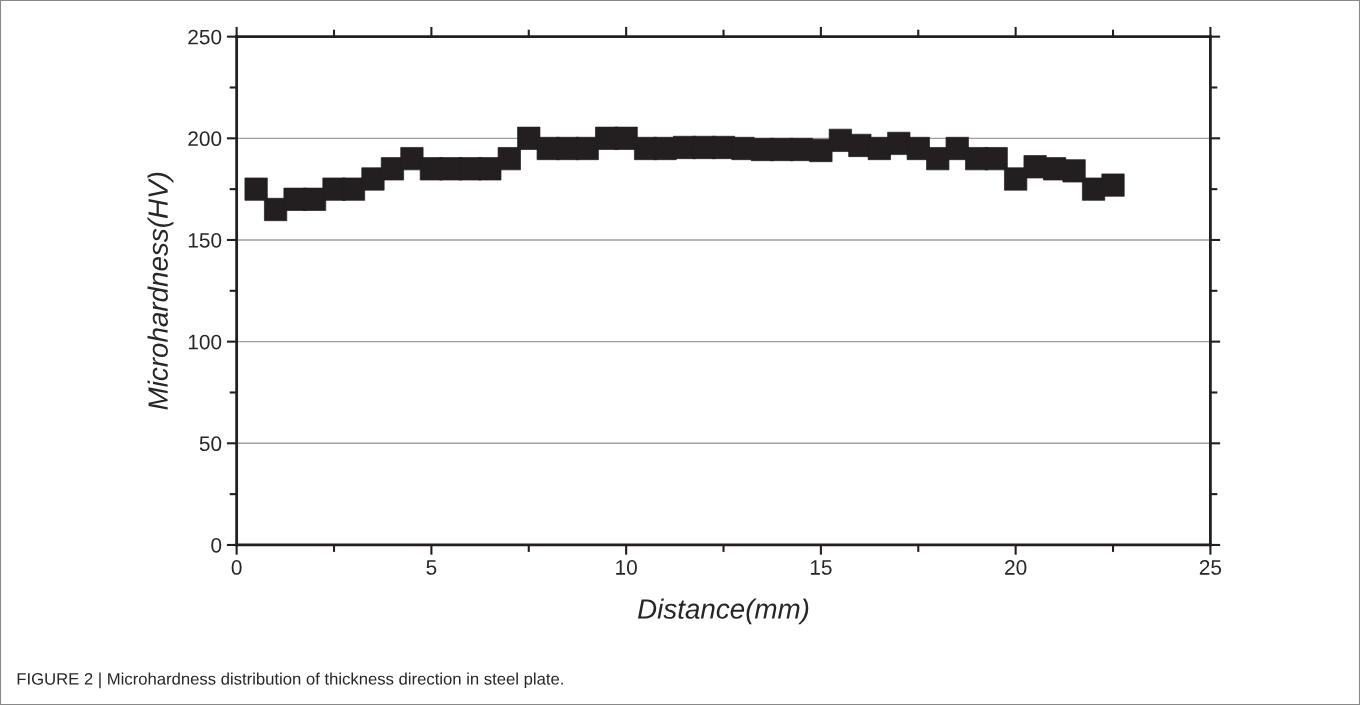 The image size is (1360, 705). I want to click on y-axis-title: Microhardness(HV), so click(160, 291).